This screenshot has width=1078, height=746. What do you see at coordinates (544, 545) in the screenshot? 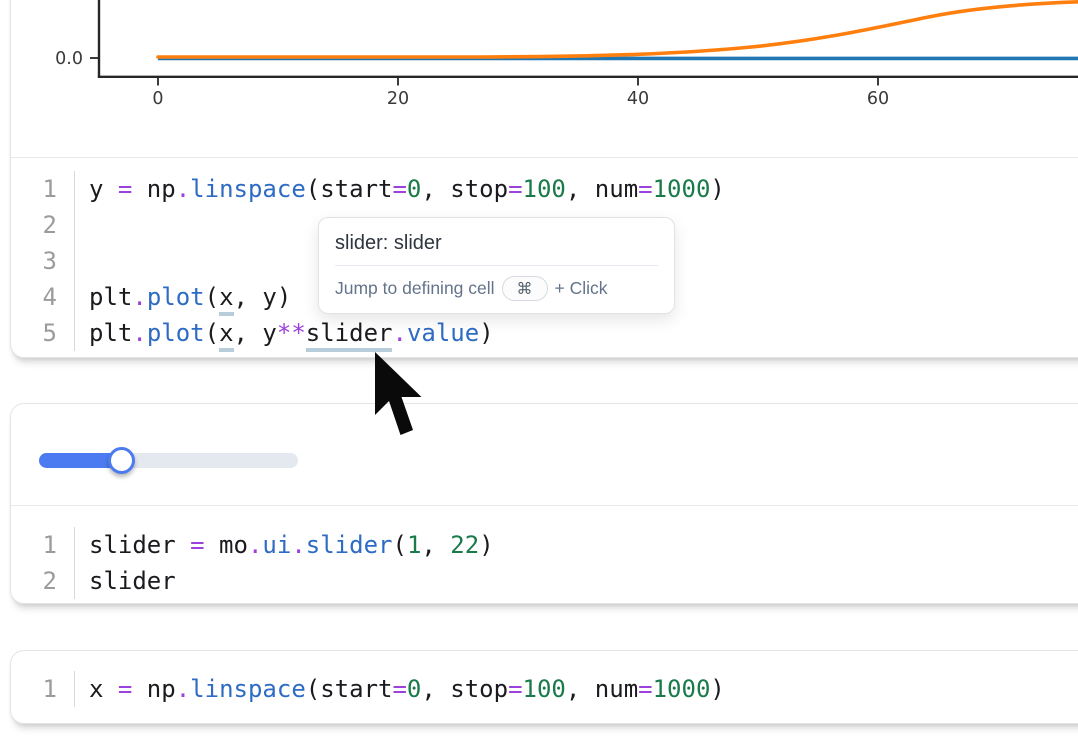
I see `code-row: 1 slider = mo.ui.slider(1, 22)` at bounding box center [544, 545].